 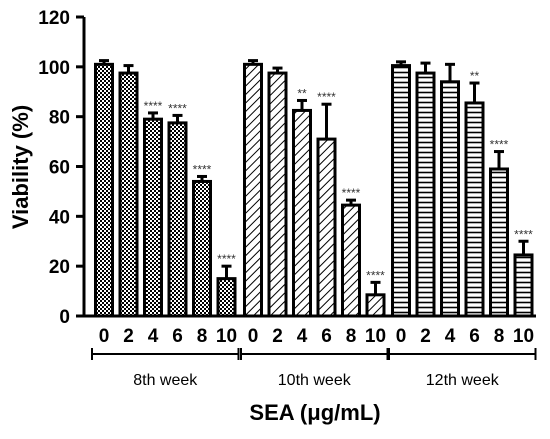 I want to click on y-tick-label: 0, so click(x=64, y=317).